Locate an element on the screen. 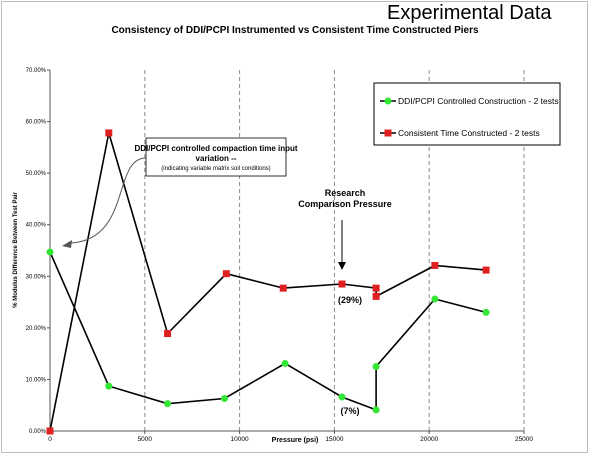 The image size is (590, 455). y-axis-title: % Modulus Difference Between Test Pair is located at coordinates (16, 250).